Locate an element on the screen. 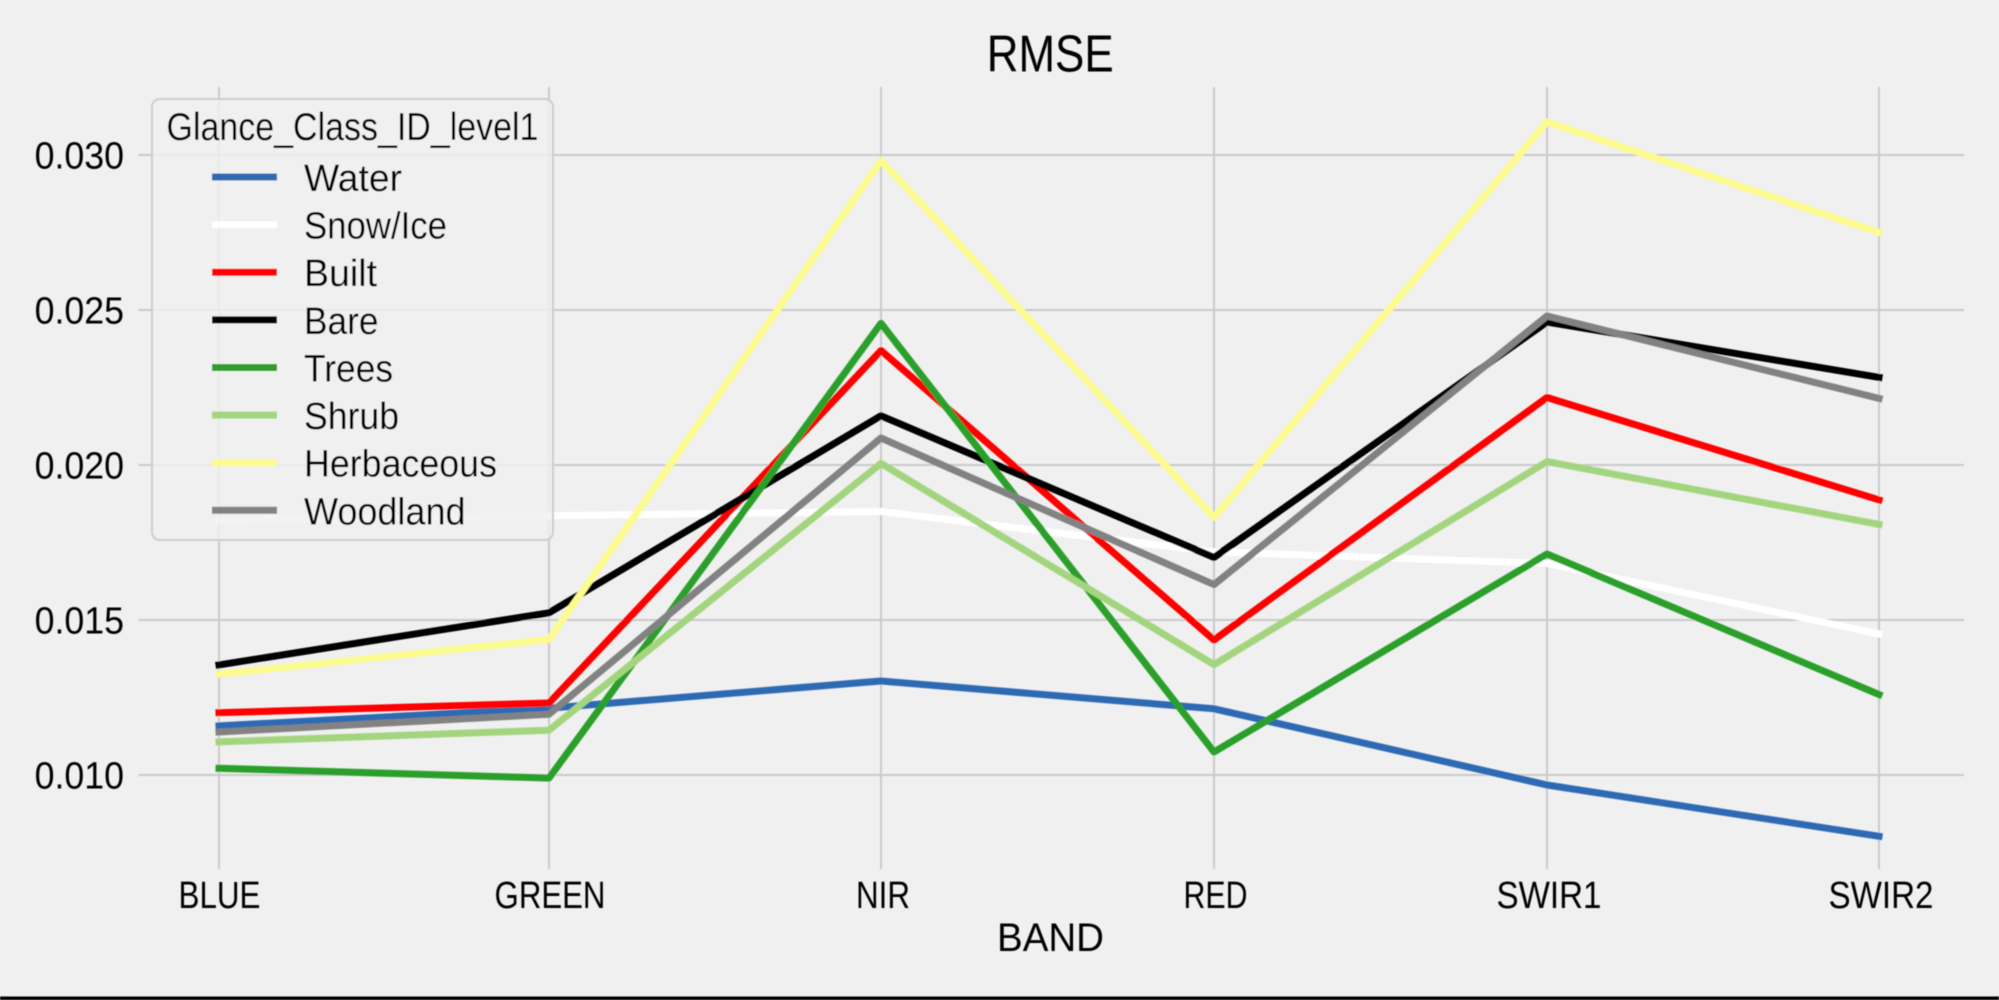  svg-text: 0.010 is located at coordinates (79, 775).